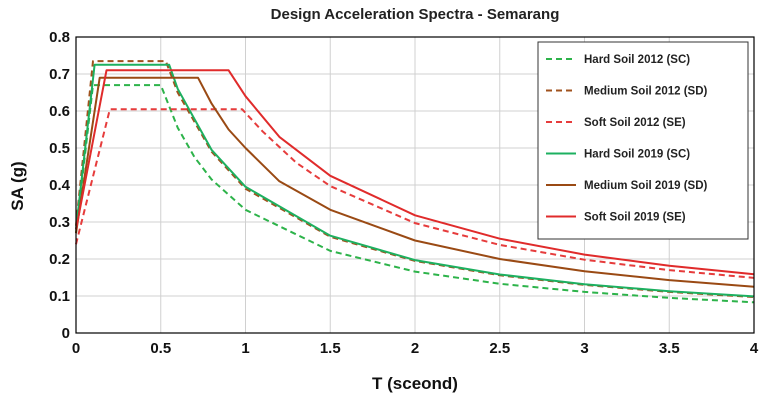  What do you see at coordinates (635, 218) in the screenshot?
I see `legend-label: Soft Soil 2019 (SE)` at bounding box center [635, 218].